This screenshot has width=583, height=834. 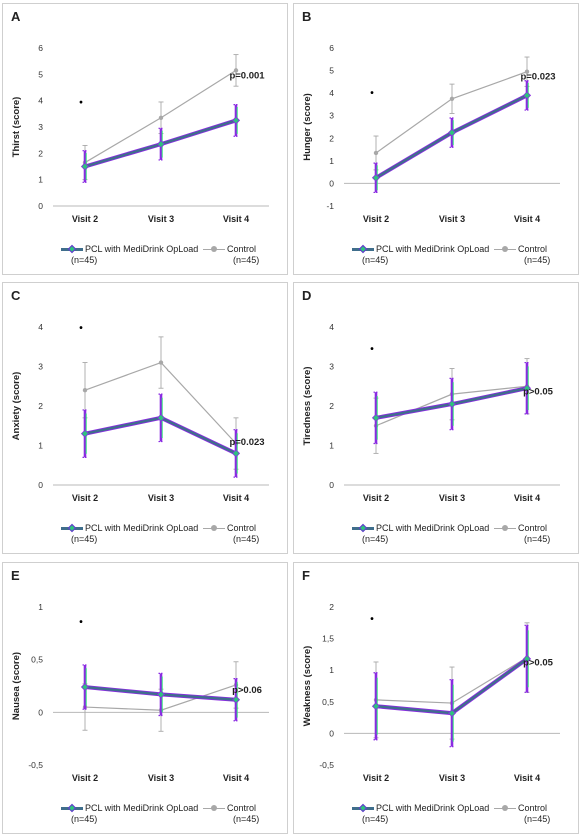 What do you see at coordinates (306, 575) in the screenshot?
I see `panel-letter: F` at bounding box center [306, 575].